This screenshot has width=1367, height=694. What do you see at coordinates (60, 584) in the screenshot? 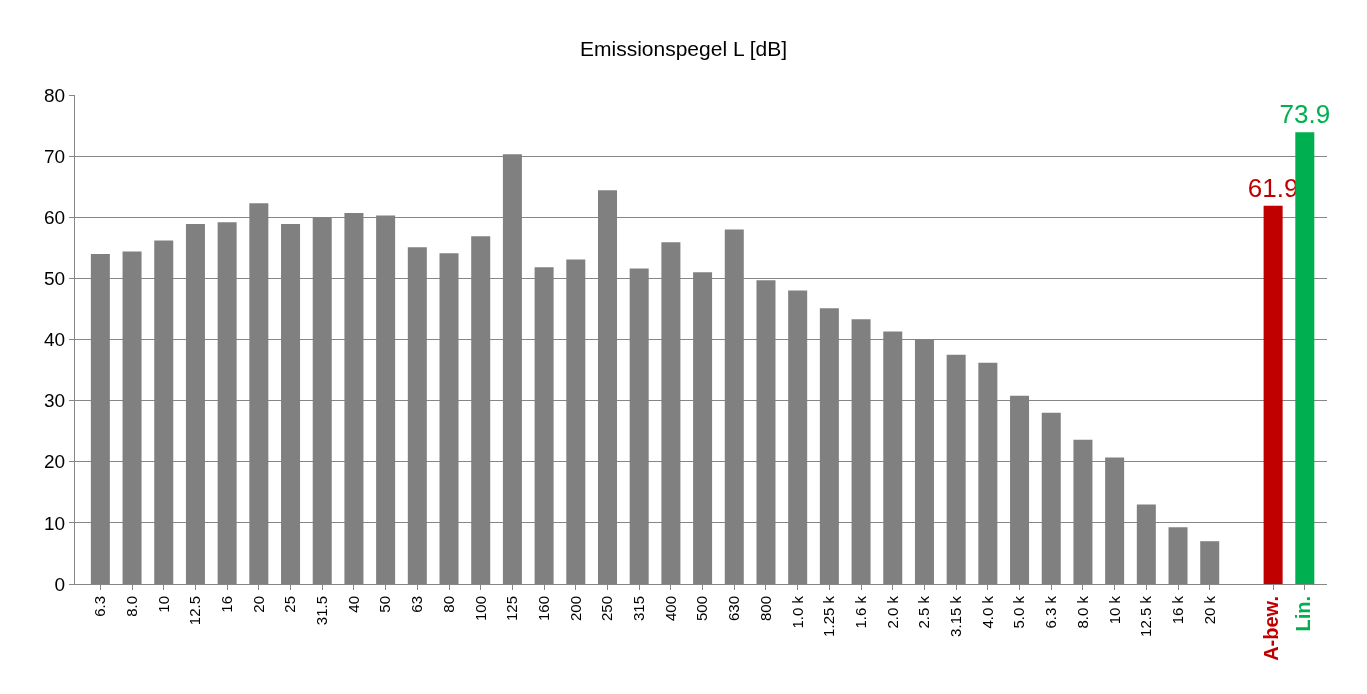
I see `y-tick-label: 0` at bounding box center [60, 584].